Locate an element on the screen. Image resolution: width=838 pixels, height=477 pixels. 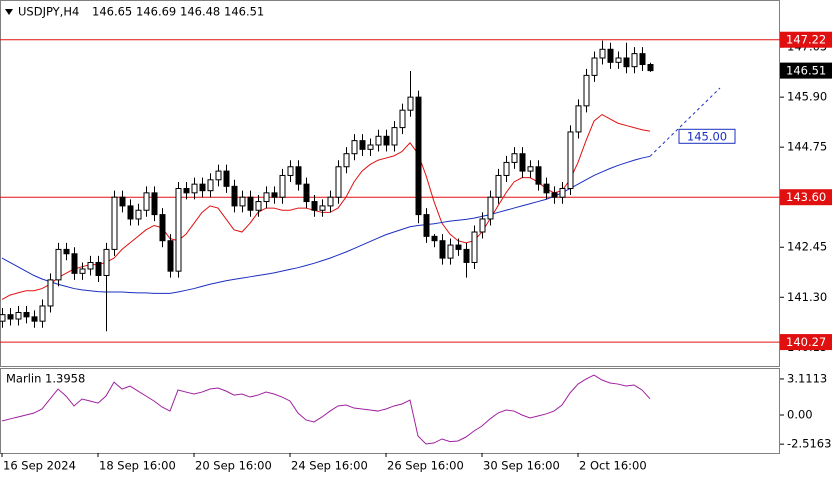
y-tick-label: 145.90 is located at coordinates (807, 97).